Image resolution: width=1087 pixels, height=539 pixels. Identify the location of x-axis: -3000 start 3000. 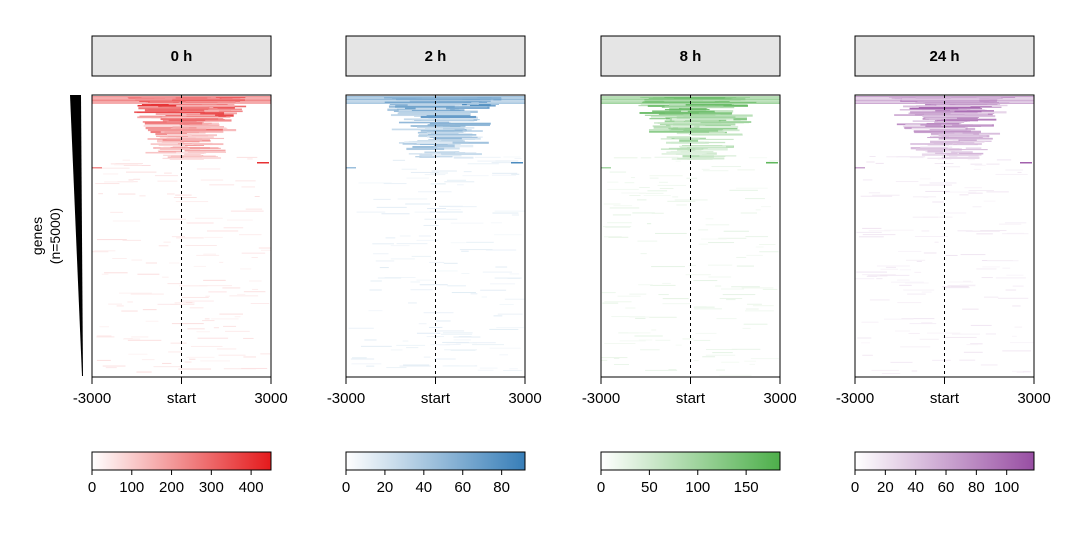
(943, 391).